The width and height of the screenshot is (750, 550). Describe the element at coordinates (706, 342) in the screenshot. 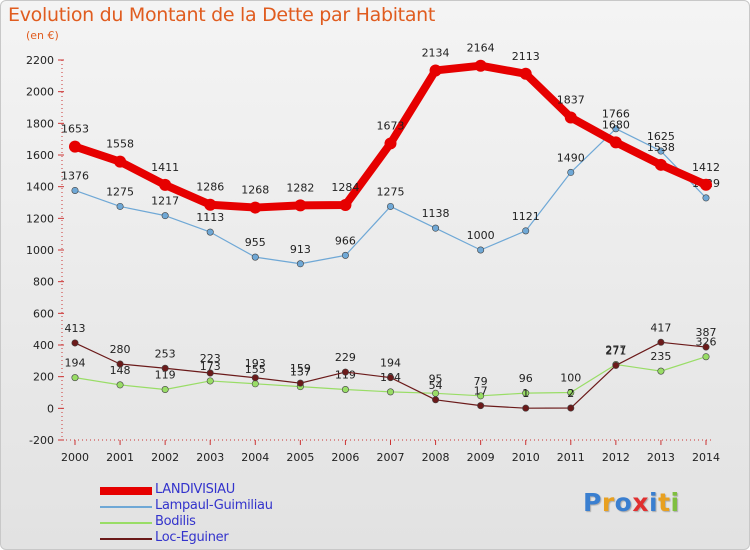

I see `data-label-bodilis: 326` at that location.